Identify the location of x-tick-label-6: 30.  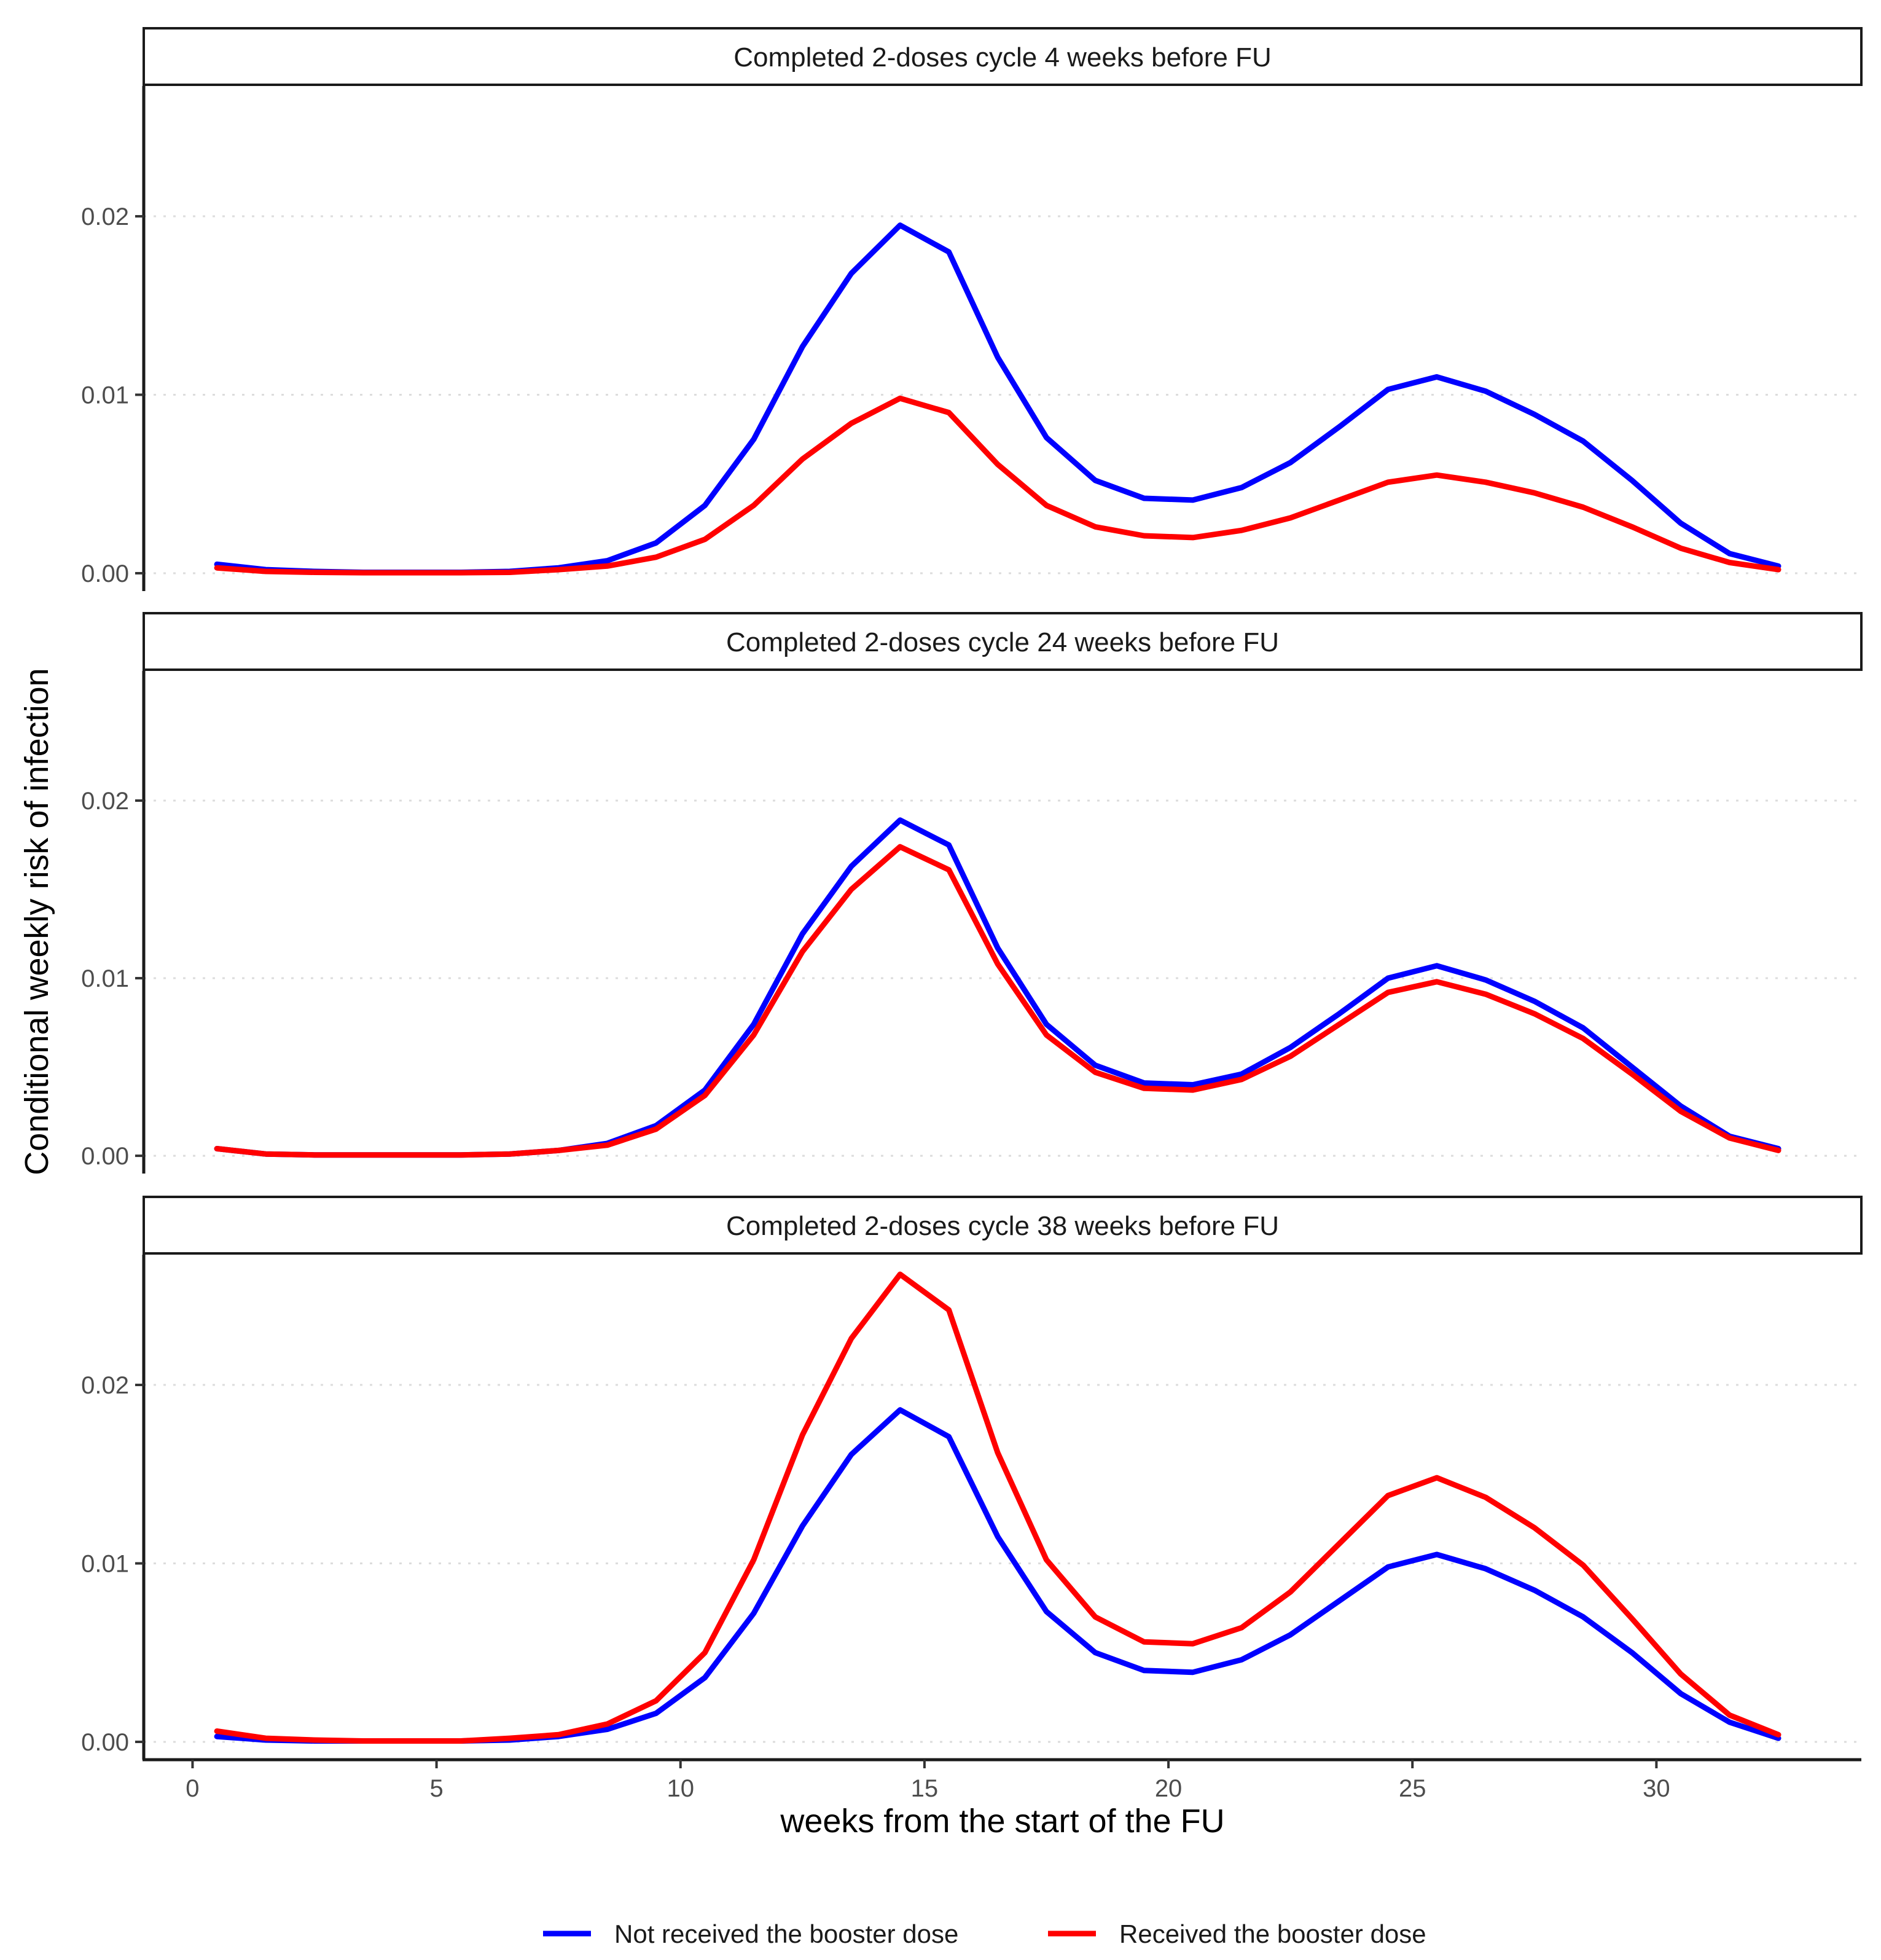
(1656, 1788).